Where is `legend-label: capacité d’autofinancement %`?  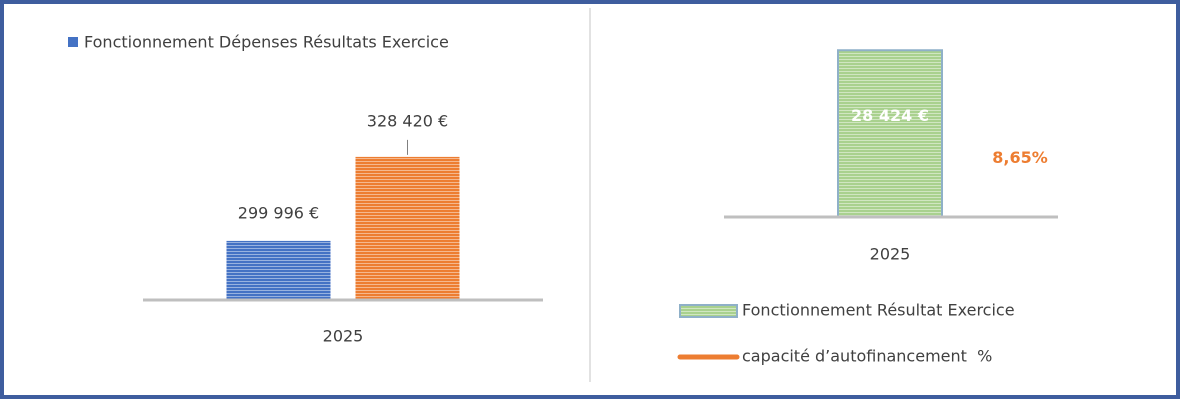
legend-label: capacité d’autofinancement % is located at coordinates (867, 356).